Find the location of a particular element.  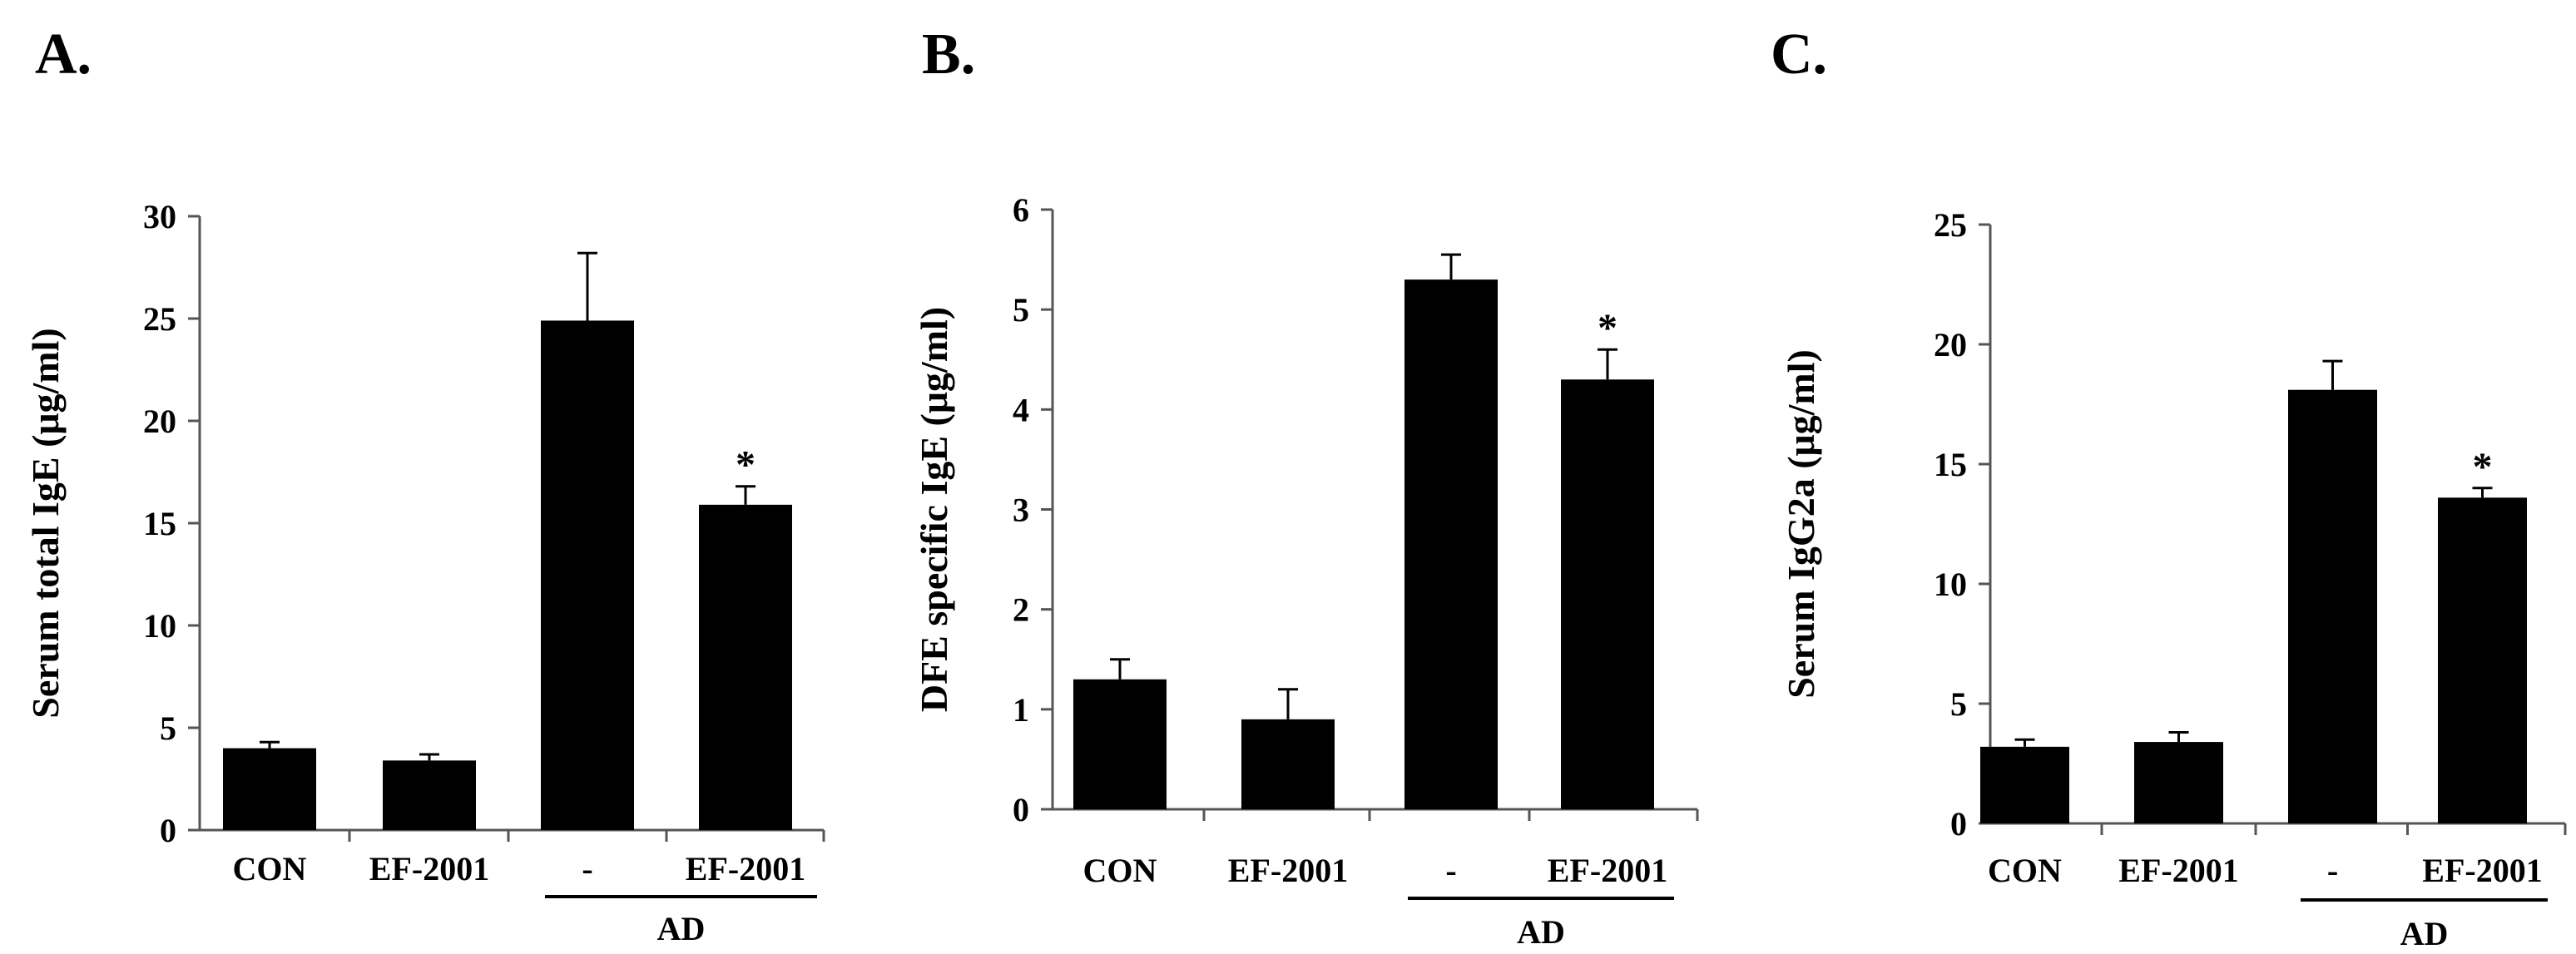

y-tick-label: 1 is located at coordinates (1021, 710).